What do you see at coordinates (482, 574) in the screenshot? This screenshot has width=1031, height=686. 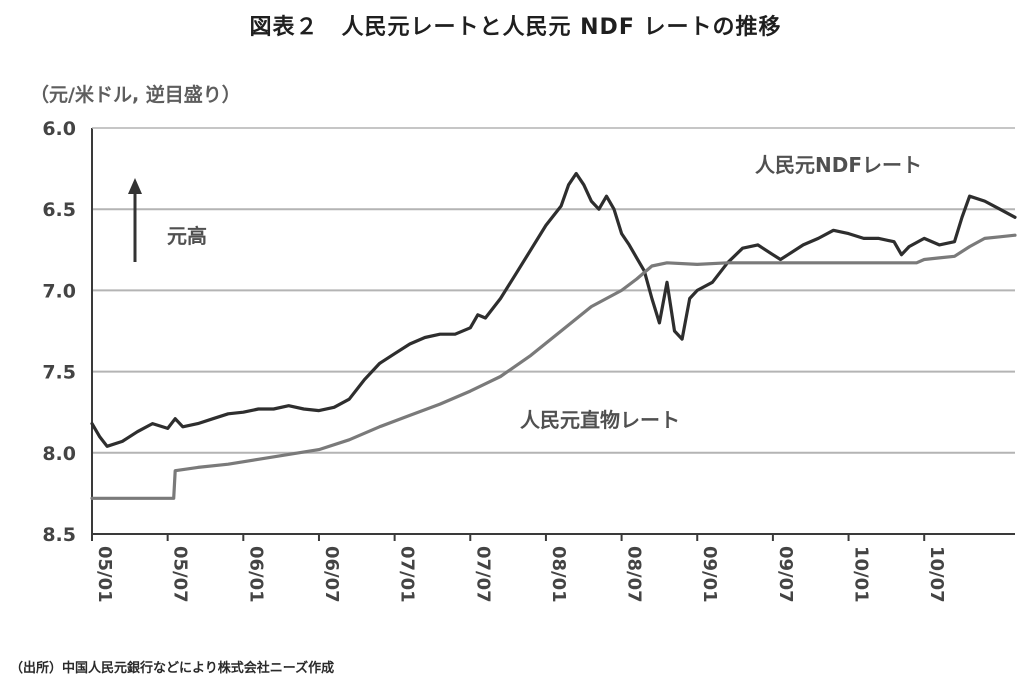 I see `x-tick-label: 07/07` at bounding box center [482, 574].